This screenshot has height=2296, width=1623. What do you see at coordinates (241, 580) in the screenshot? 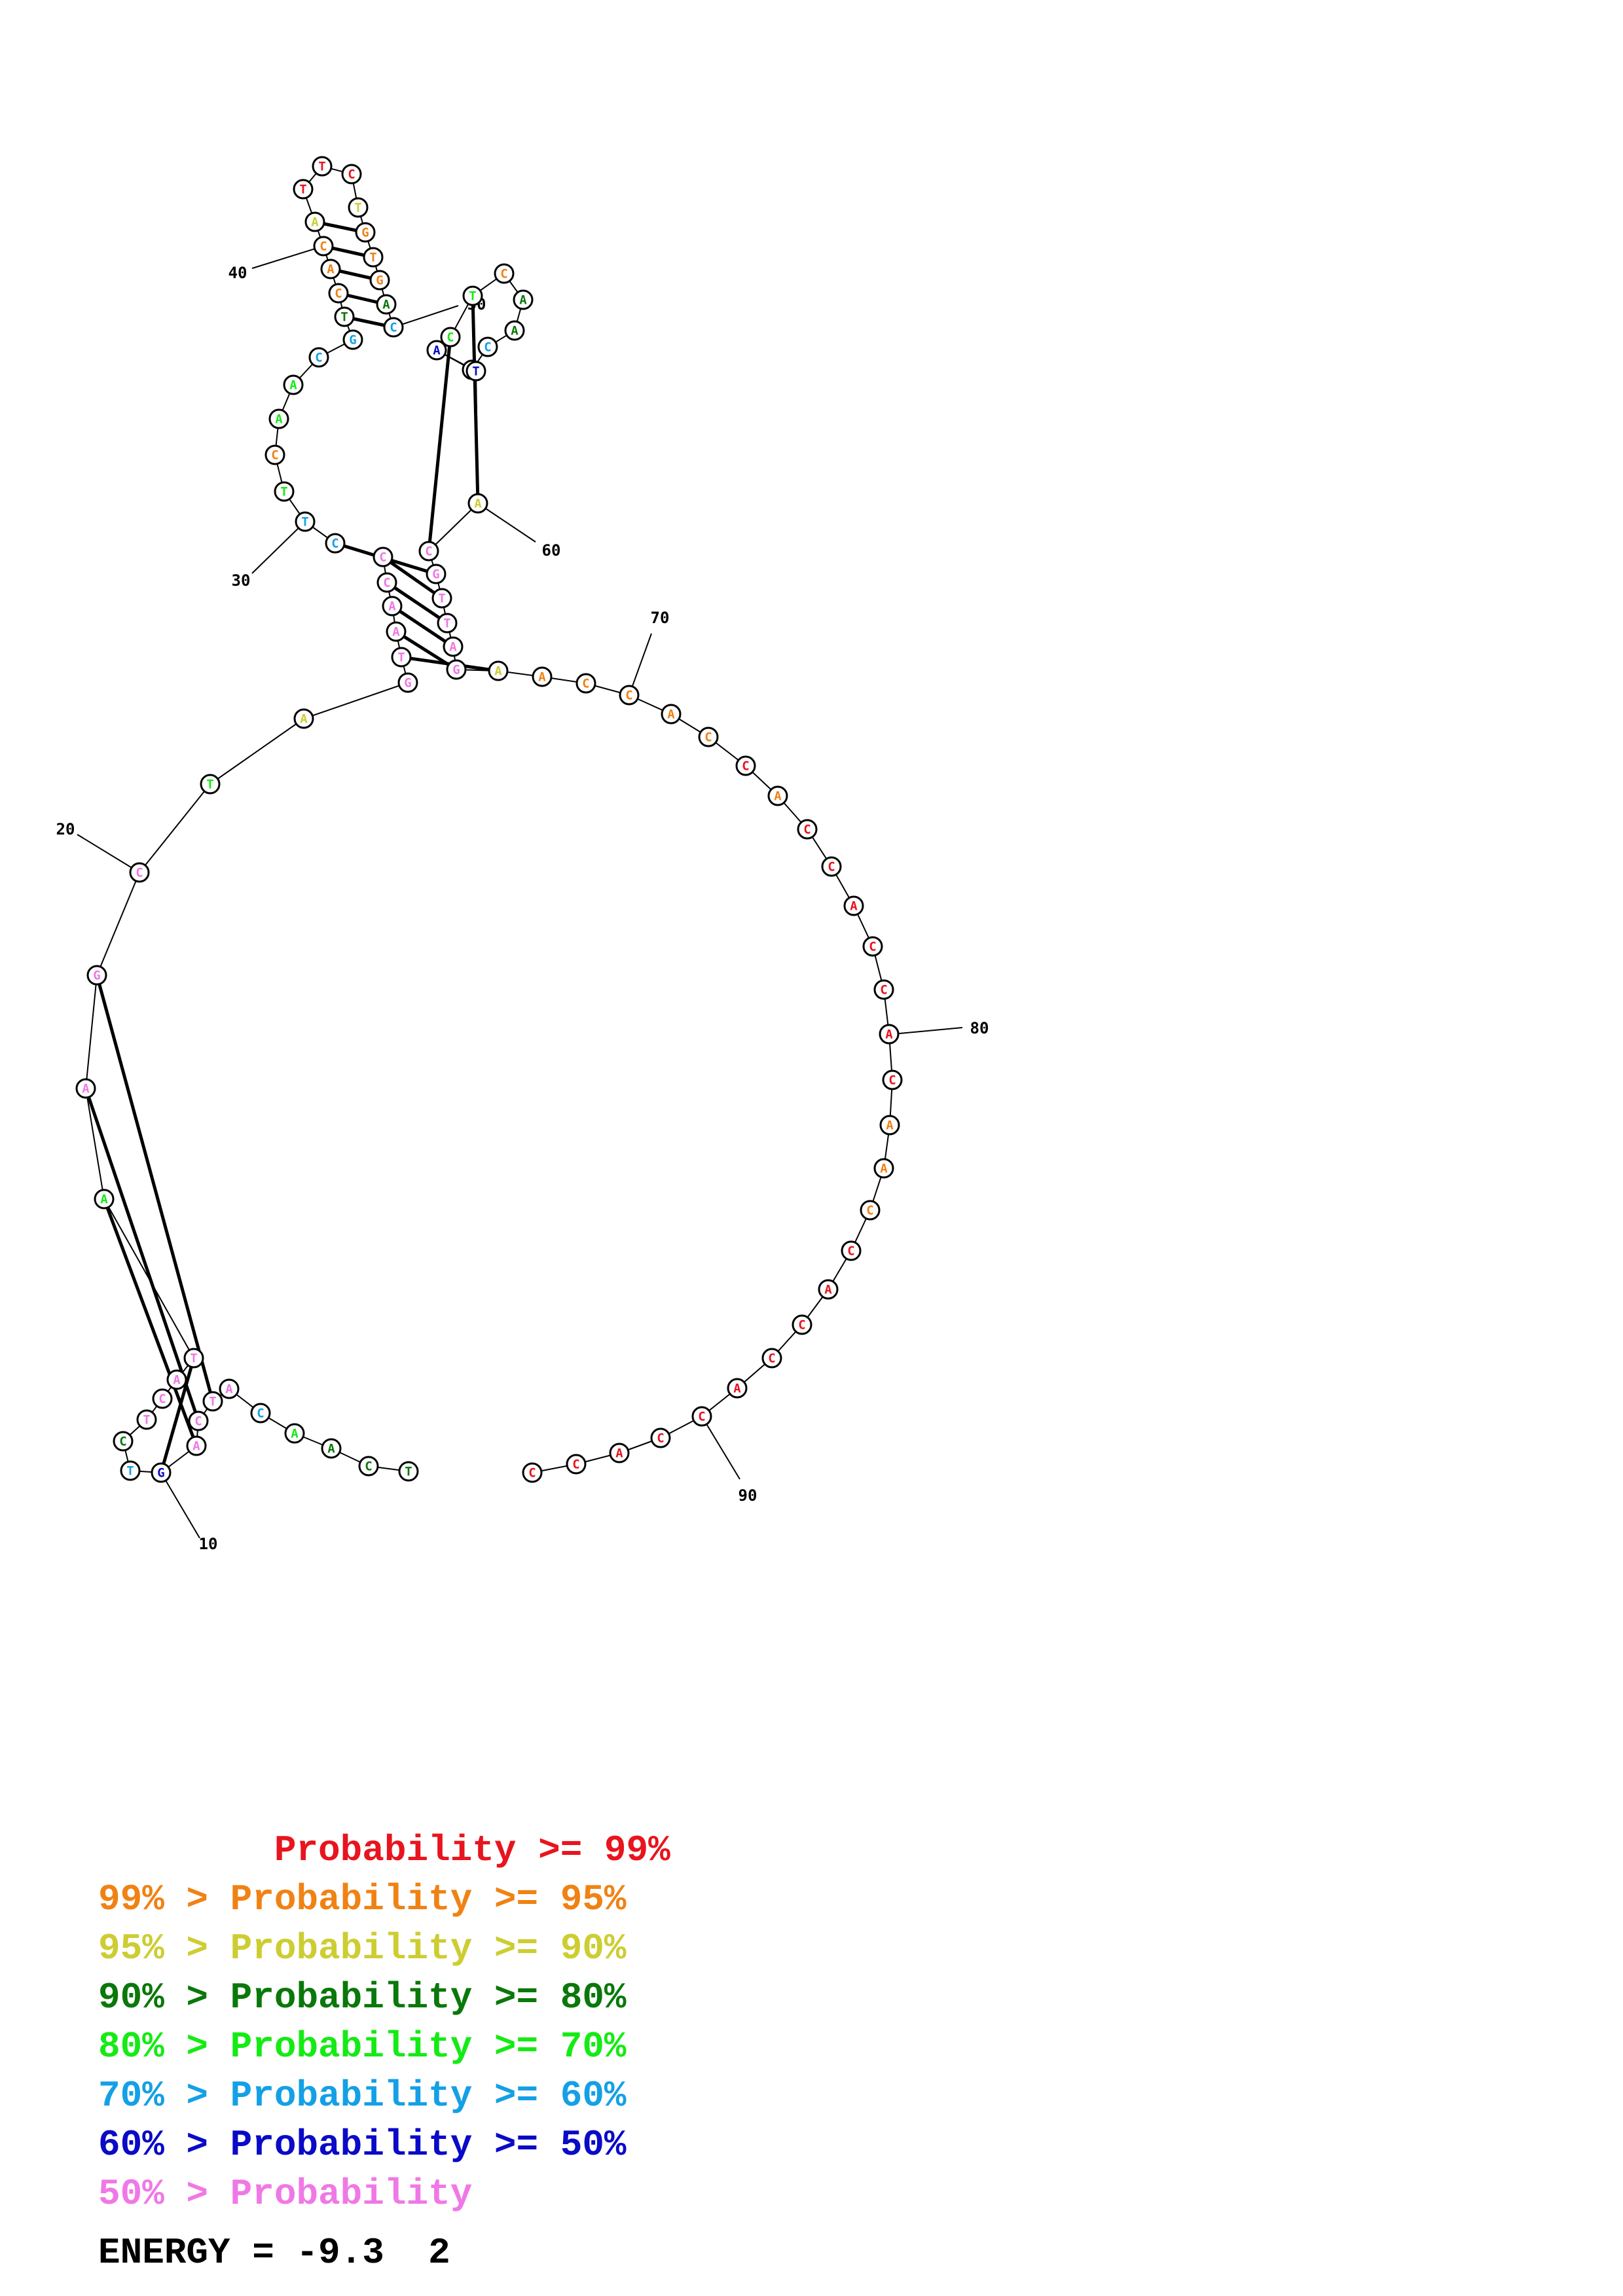
I see `position-label-30: 30` at bounding box center [241, 580].